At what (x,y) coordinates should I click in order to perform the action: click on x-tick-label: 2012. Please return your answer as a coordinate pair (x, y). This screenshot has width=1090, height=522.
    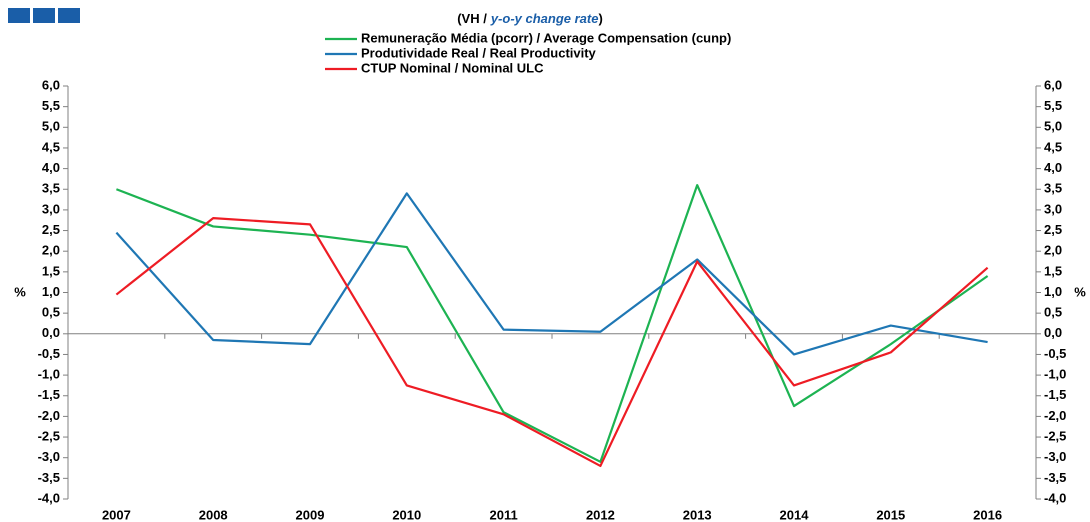
    Looking at the image, I should click on (600, 514).